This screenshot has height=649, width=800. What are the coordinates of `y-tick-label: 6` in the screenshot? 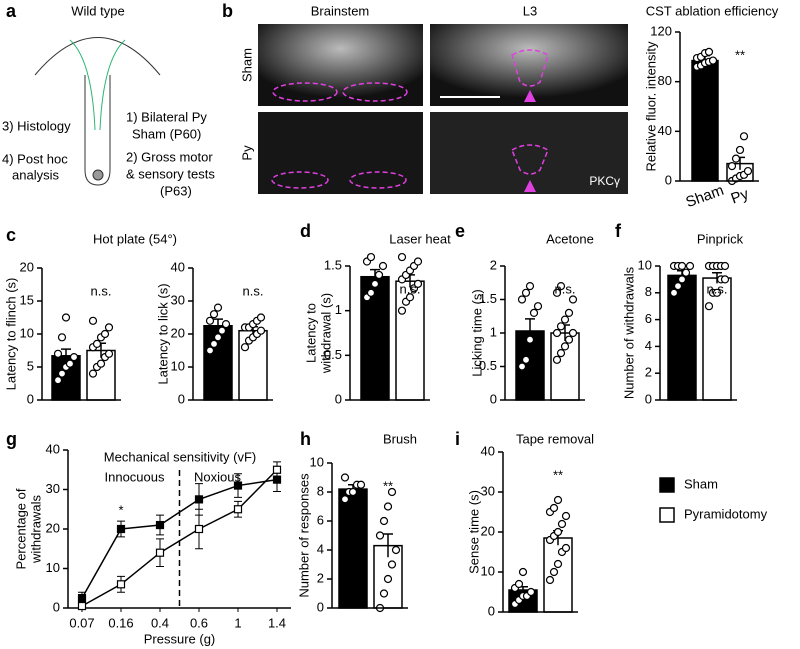 It's located at (648, 318).